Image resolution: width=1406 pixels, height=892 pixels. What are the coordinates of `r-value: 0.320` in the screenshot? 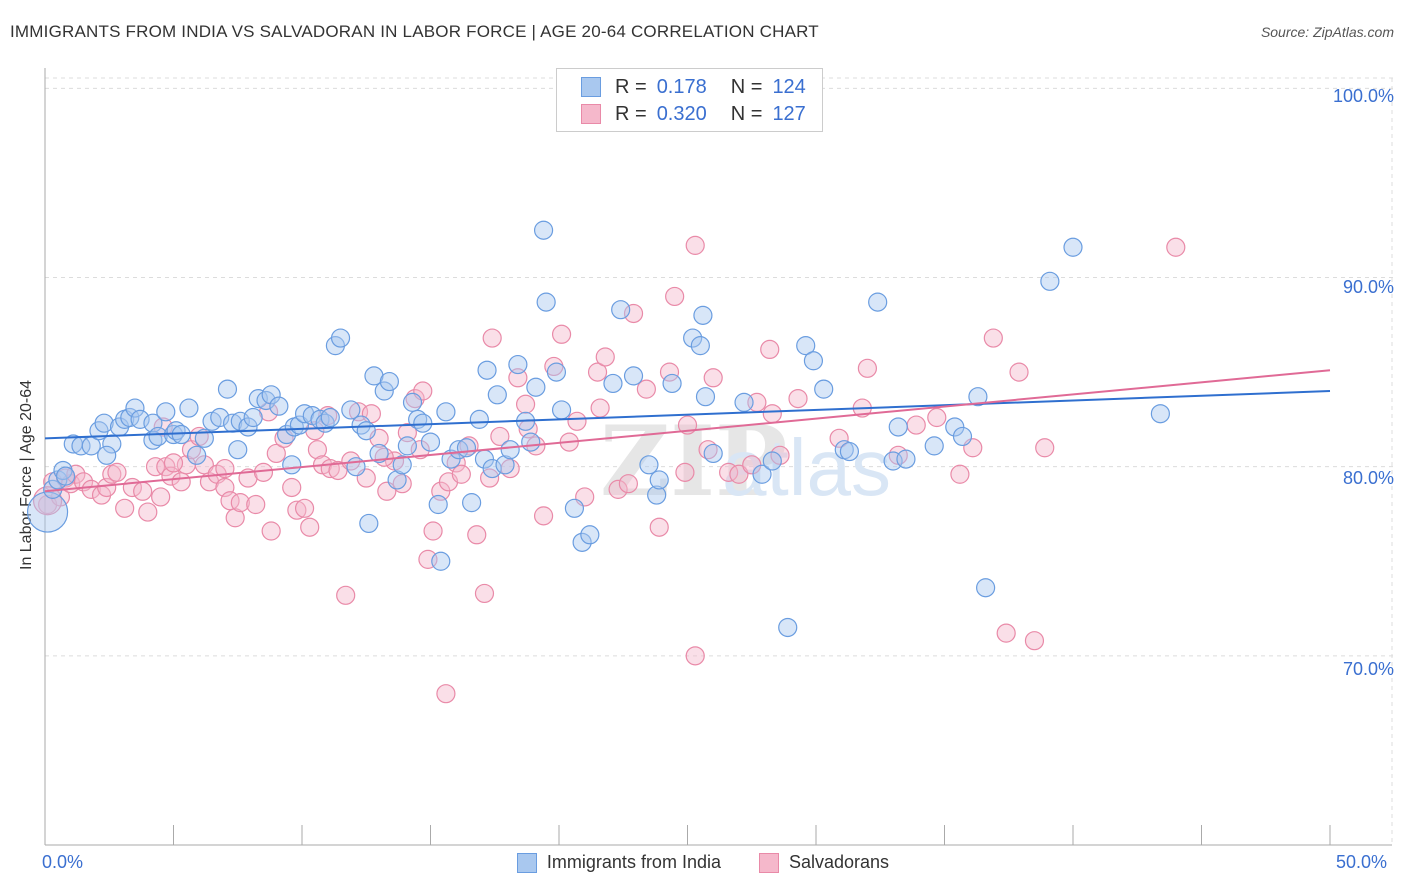 It's located at (681, 113).